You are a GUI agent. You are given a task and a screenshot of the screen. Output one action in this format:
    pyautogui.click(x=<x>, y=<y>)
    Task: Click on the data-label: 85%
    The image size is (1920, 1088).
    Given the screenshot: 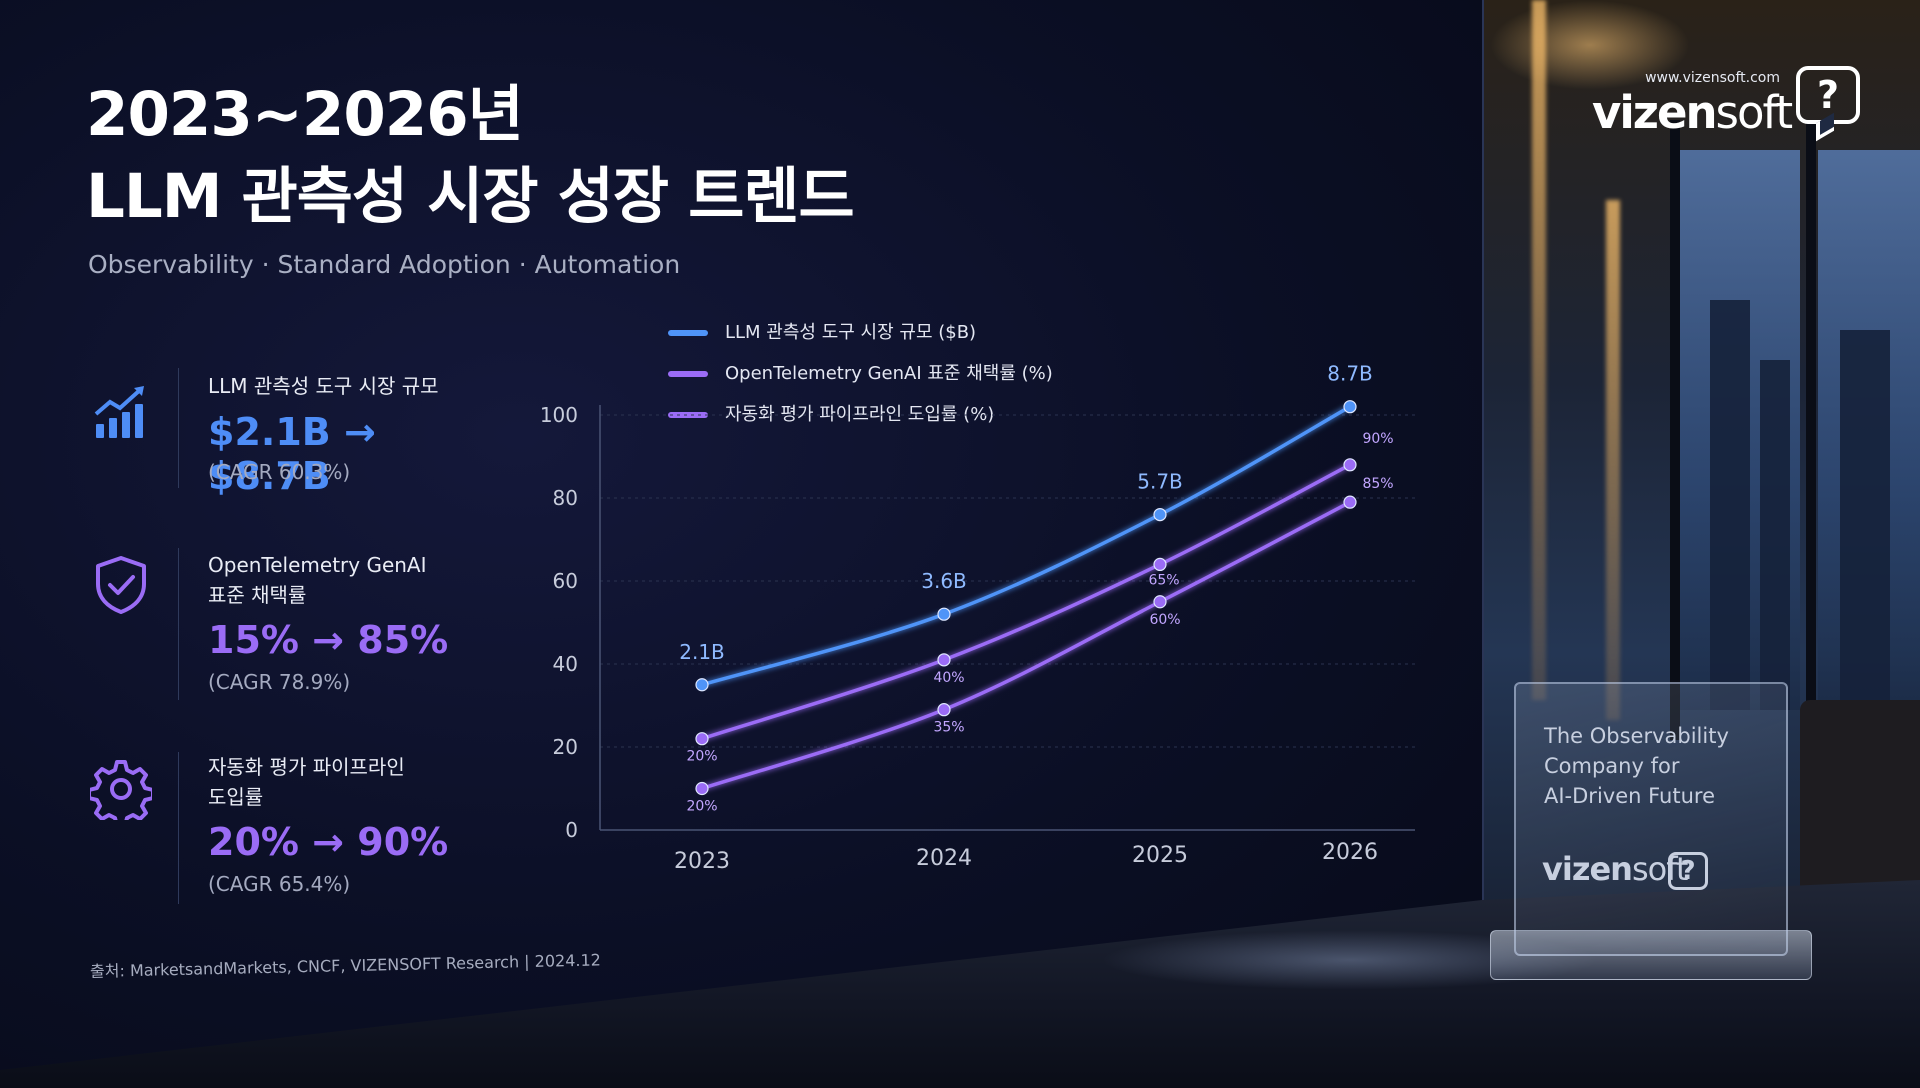 What is the action you would take?
    pyautogui.click(x=1377, y=484)
    